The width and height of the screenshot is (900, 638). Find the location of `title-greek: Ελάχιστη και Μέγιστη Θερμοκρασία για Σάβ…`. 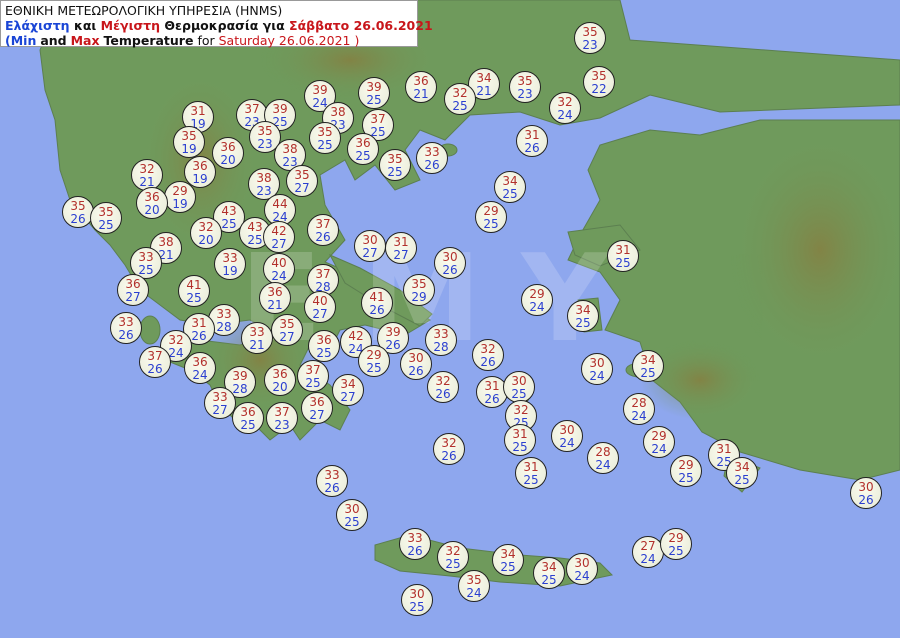

title-greek: Ελάχιστη και Μέγιστη Θερμοκρασία για Σάβ… is located at coordinates (219, 25).